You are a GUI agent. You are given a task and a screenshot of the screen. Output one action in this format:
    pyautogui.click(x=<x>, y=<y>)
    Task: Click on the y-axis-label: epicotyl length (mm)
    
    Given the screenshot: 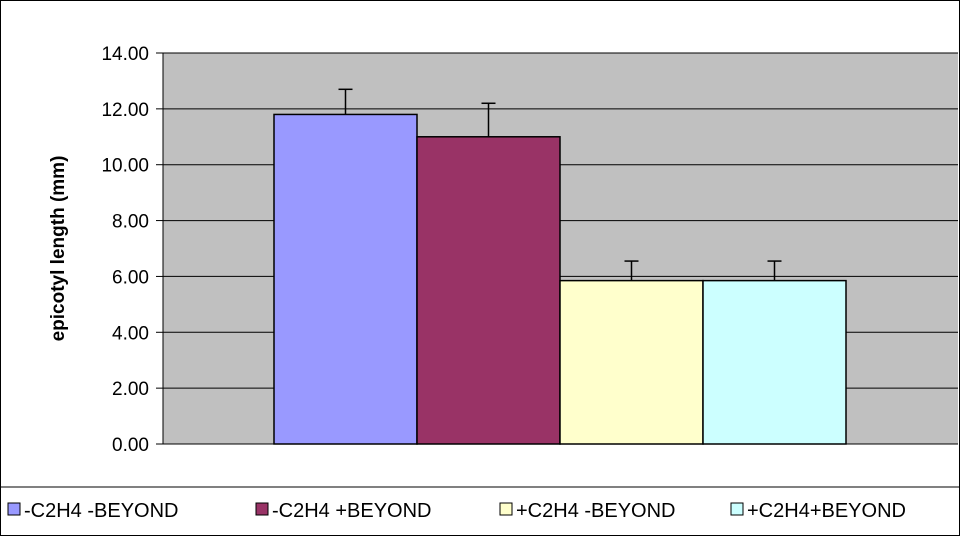 What is the action you would take?
    pyautogui.click(x=58, y=249)
    